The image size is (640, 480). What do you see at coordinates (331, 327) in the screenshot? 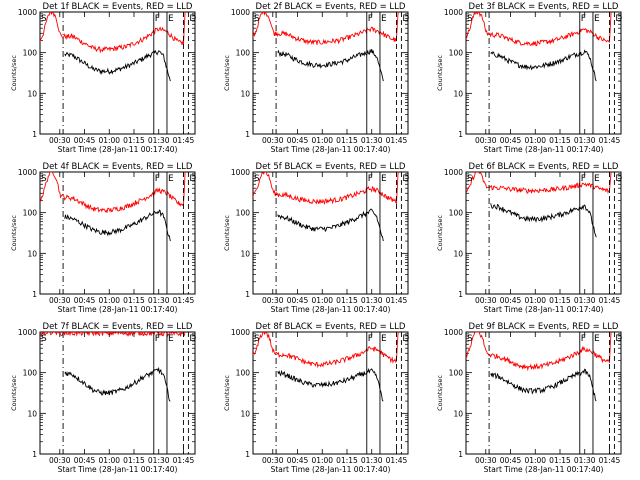
I see `panel-title: Det 8f BLACK = Events, RED = LLD` at bounding box center [331, 327].